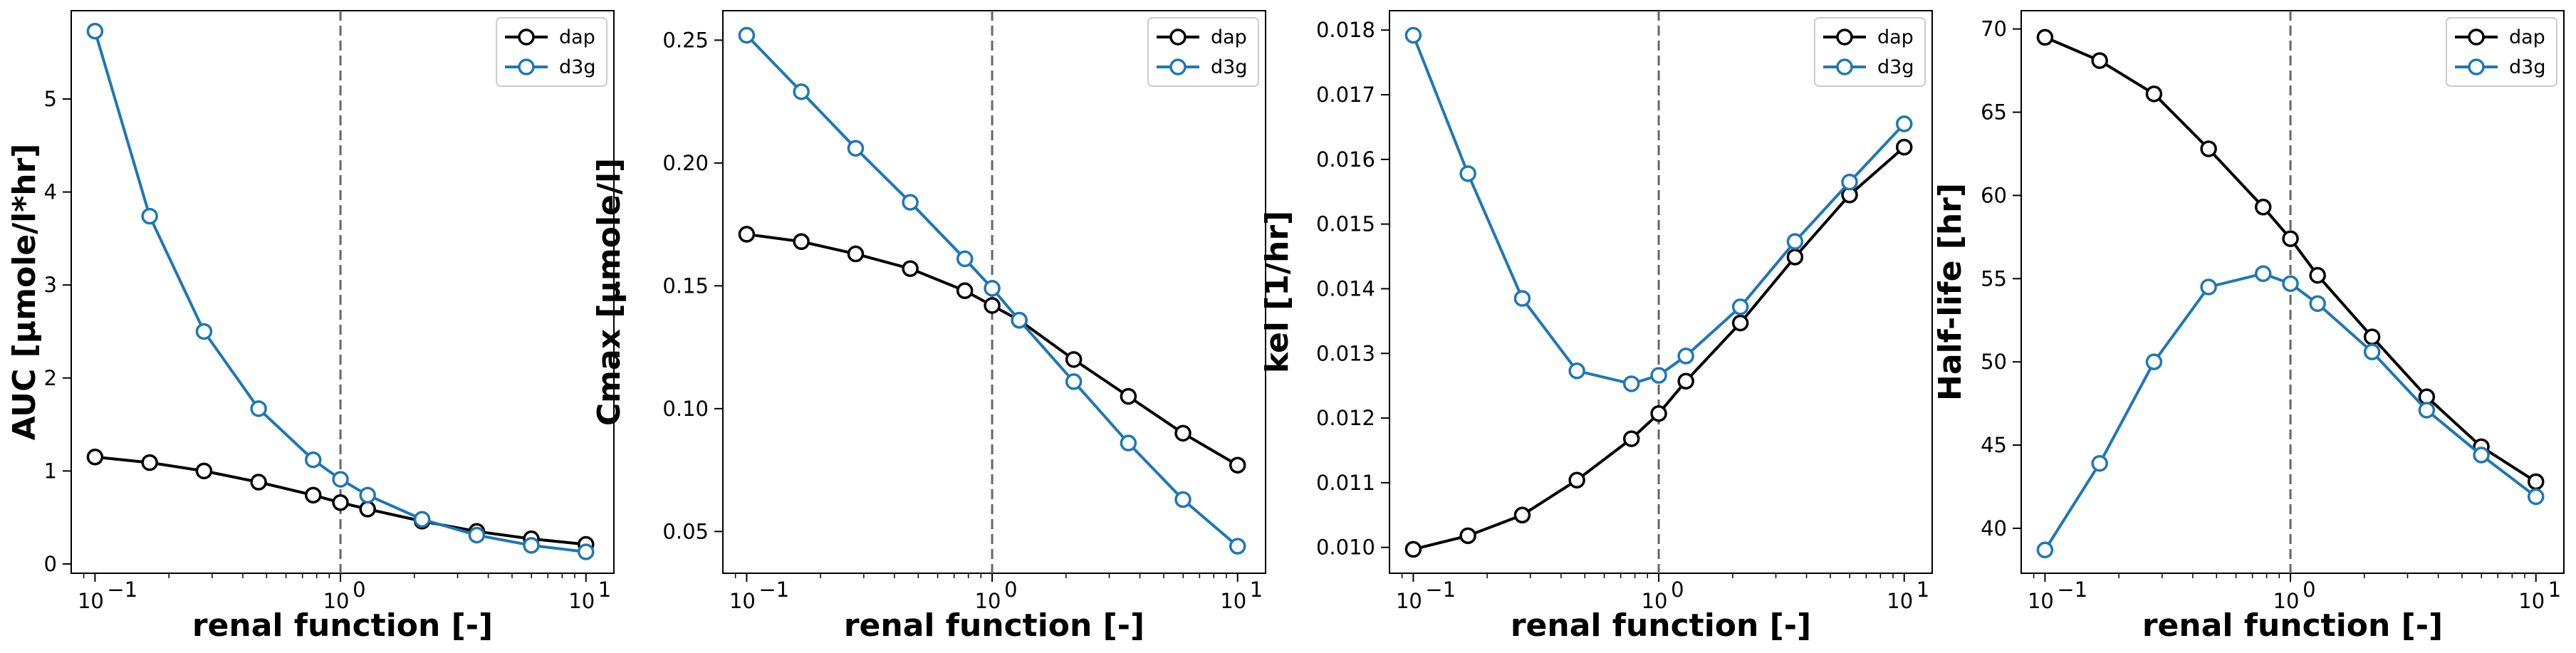  Describe the element at coordinates (24, 293) in the screenshot. I see `y-axis-label: AUC [µmole/l*hr]` at that location.